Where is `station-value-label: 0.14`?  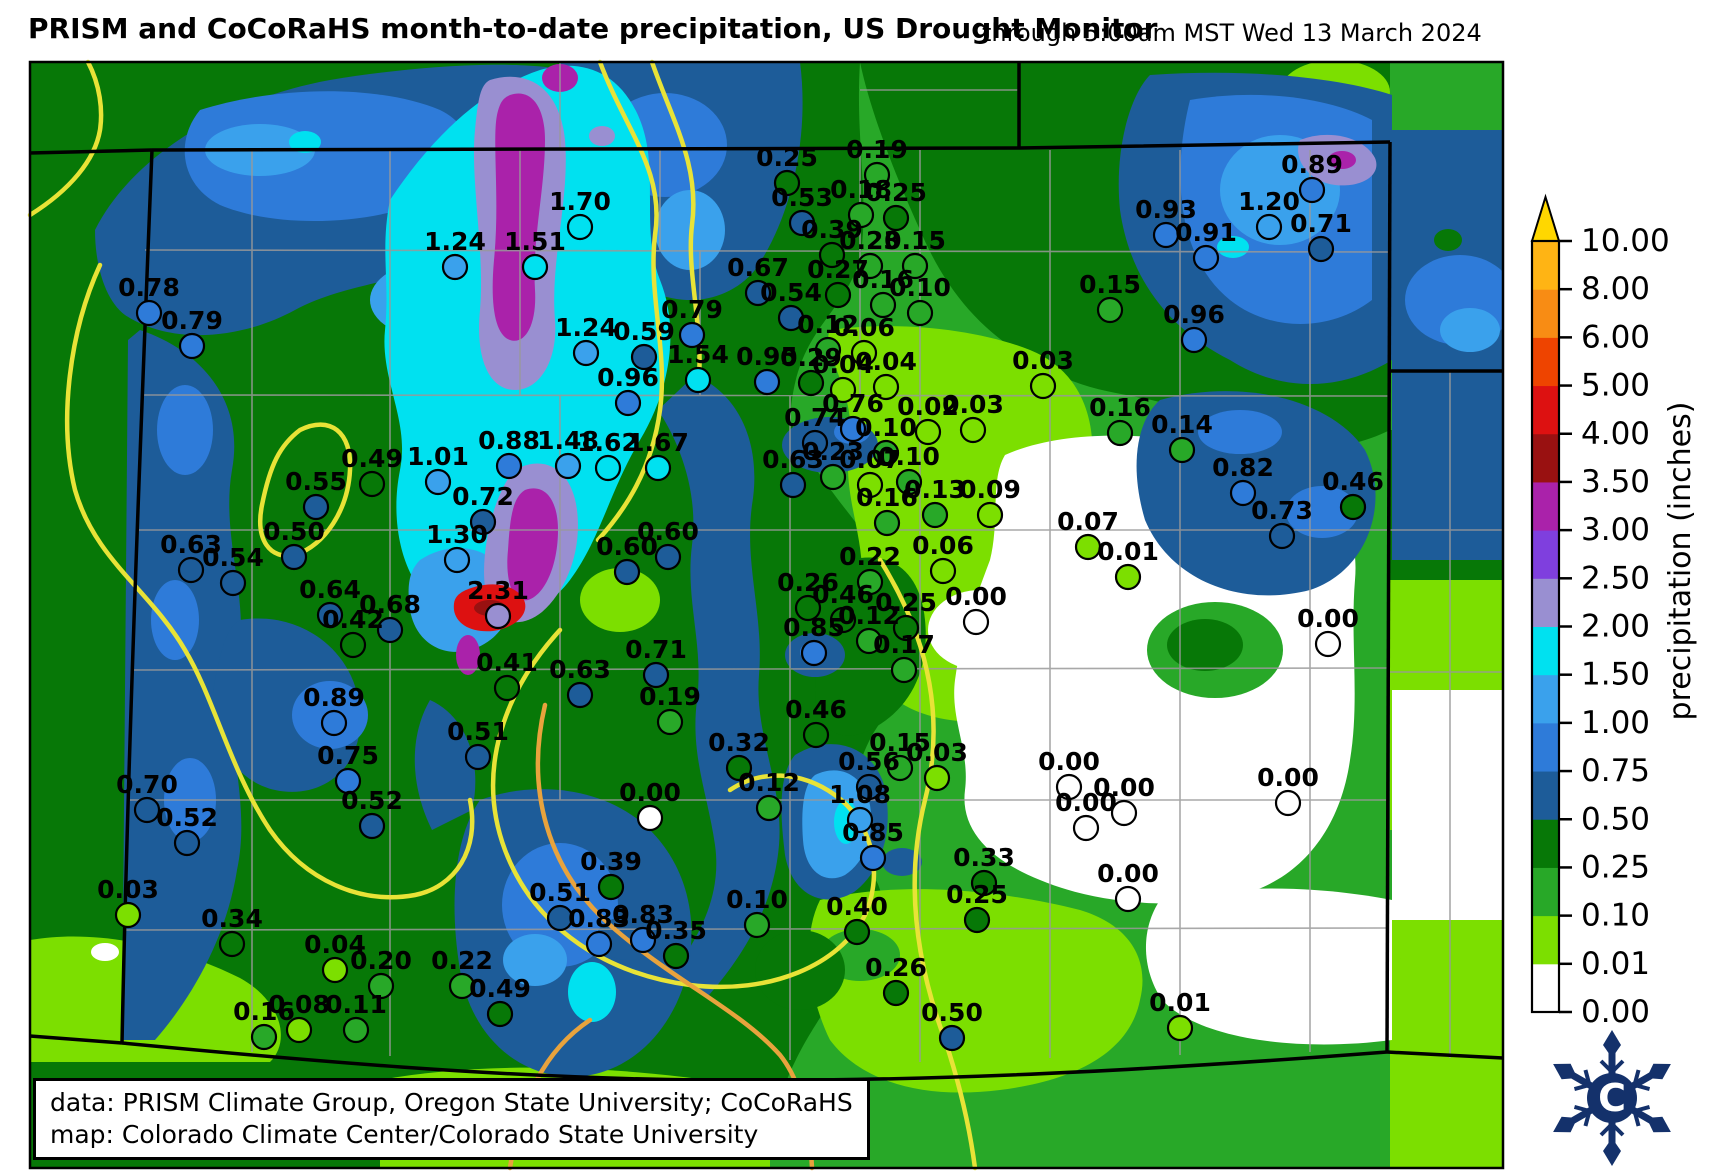 station-value-label: 0.14 is located at coordinates (1182, 424).